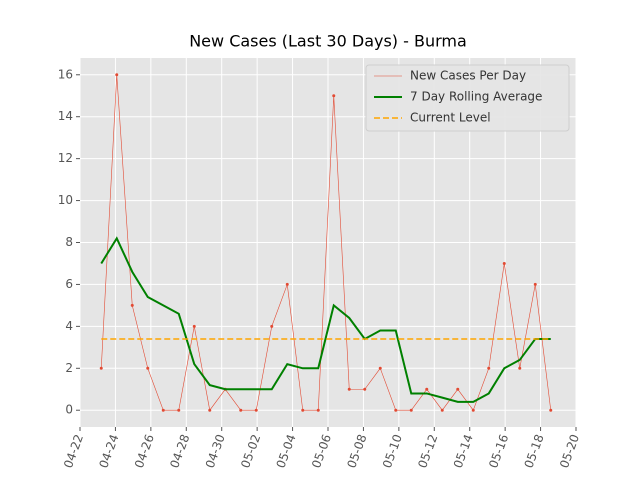  What do you see at coordinates (69, 368) in the screenshot?
I see `y-tick-label: 2` at bounding box center [69, 368].